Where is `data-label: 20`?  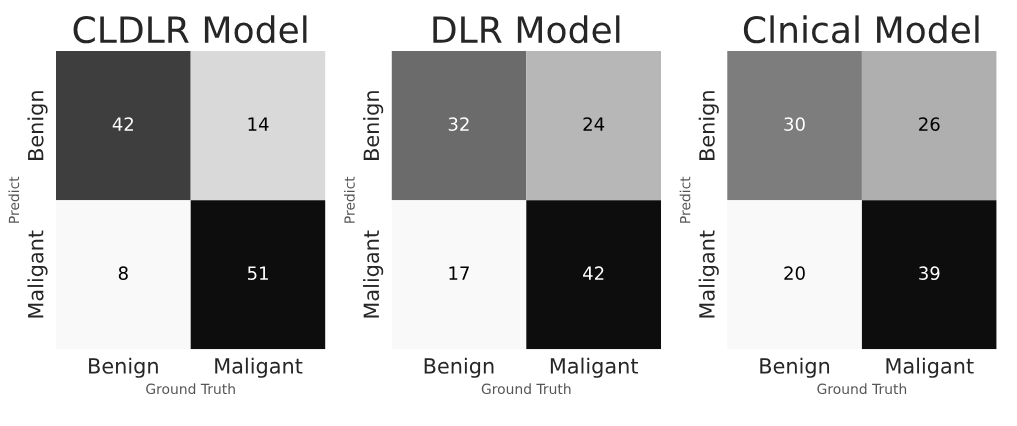 data-label: 20 is located at coordinates (794, 273).